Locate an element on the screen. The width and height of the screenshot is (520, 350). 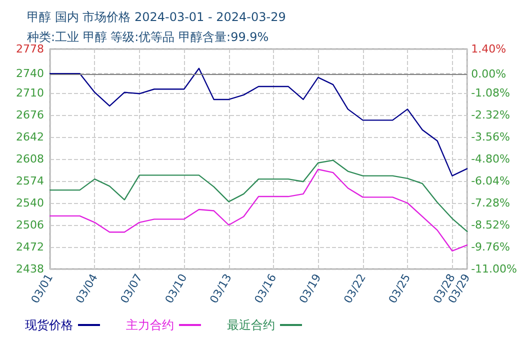
y-tick-label: 2438 is located at coordinates (30, 269).